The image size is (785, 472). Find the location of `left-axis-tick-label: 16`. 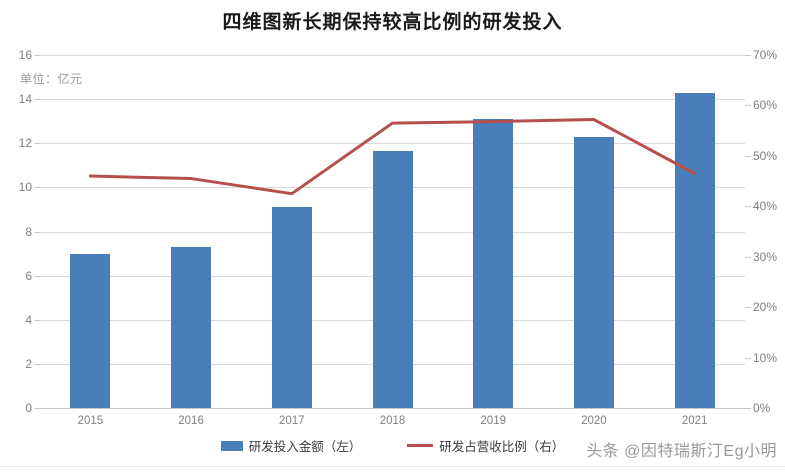

left-axis-tick-label: 16 is located at coordinates (25, 55).